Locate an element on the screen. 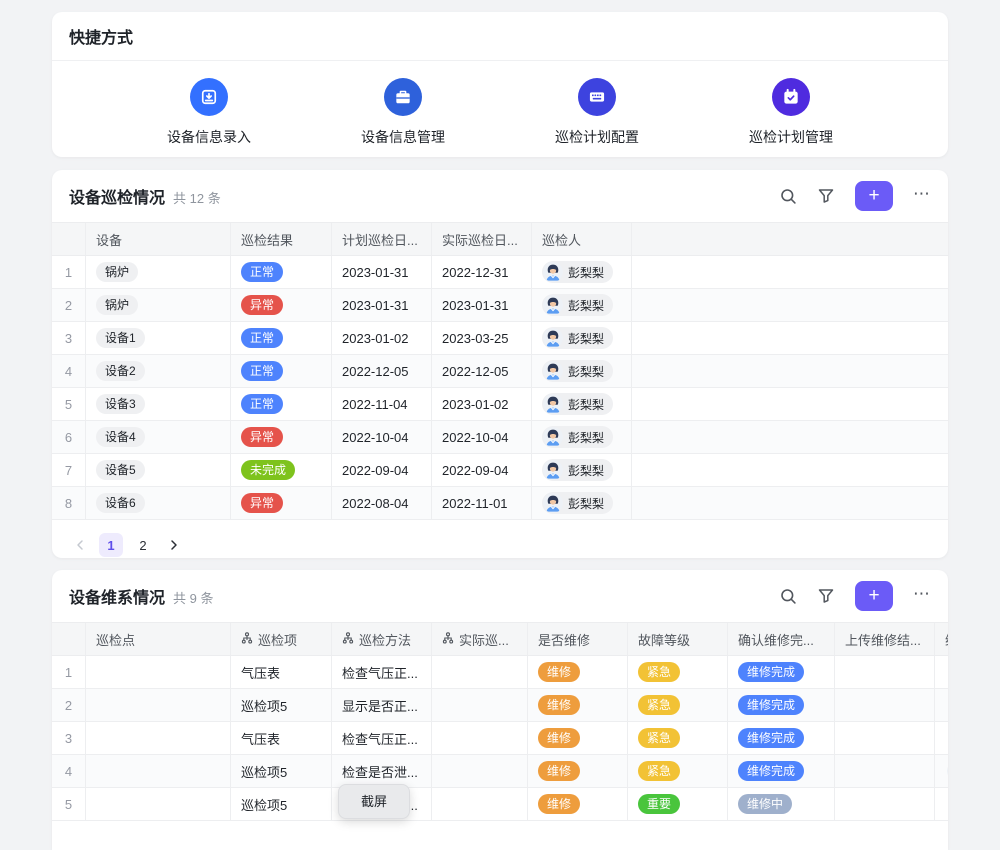 This screenshot has width=1000, height=850. more-icon: ⋯ is located at coordinates (922, 593).